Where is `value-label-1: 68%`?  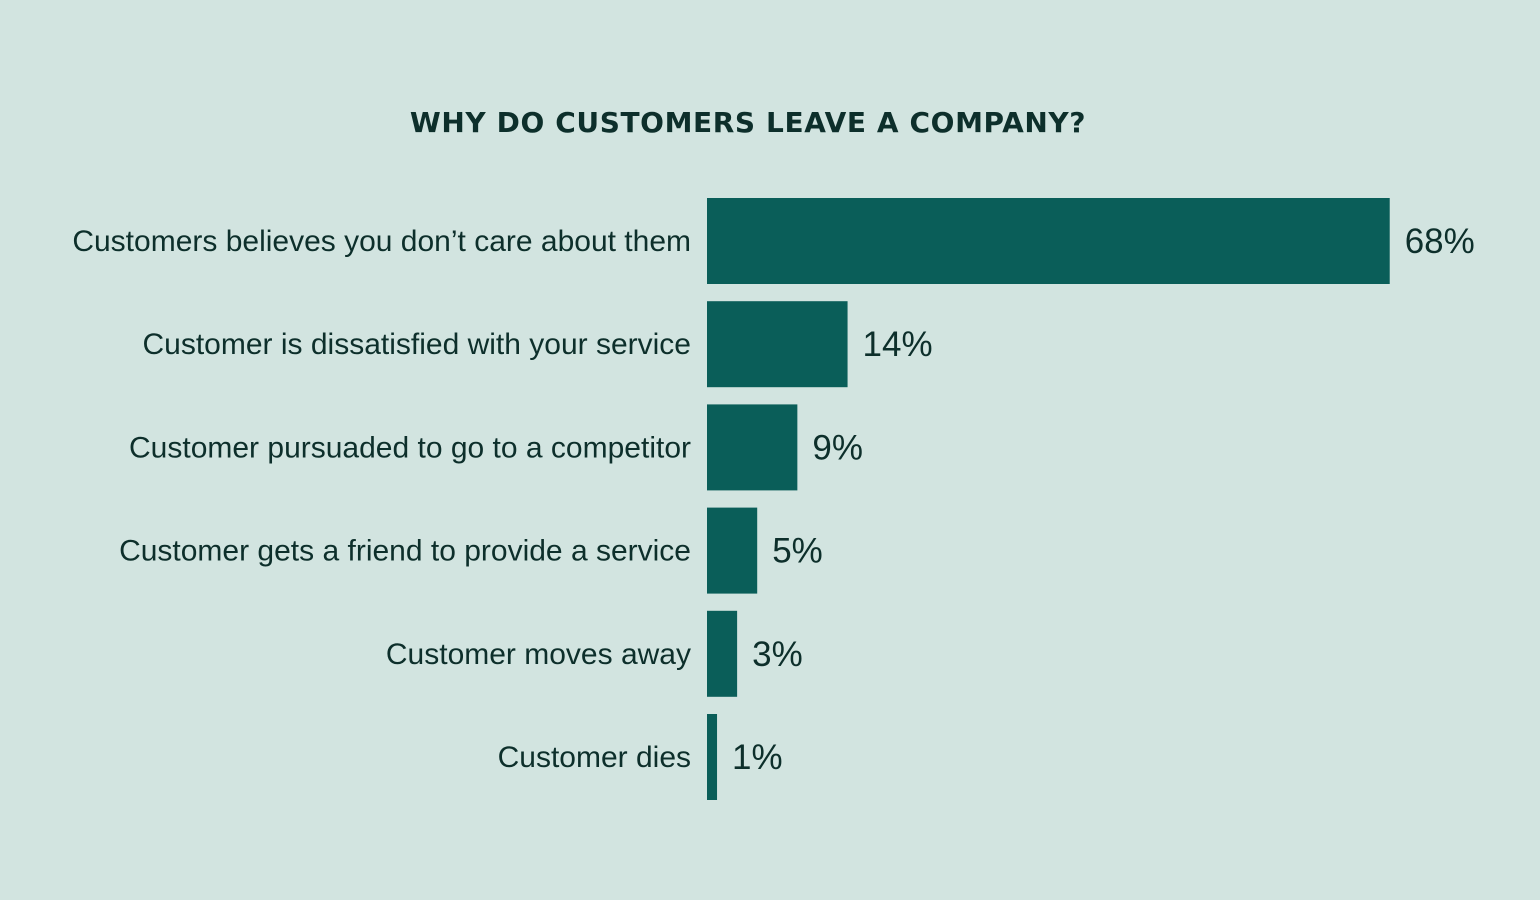
value-label-1: 68% is located at coordinates (1440, 241).